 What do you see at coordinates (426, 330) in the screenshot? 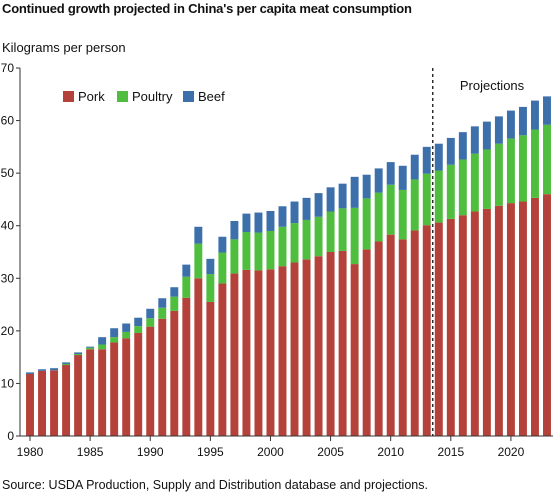
I see `bar-pork-2013` at bounding box center [426, 330].